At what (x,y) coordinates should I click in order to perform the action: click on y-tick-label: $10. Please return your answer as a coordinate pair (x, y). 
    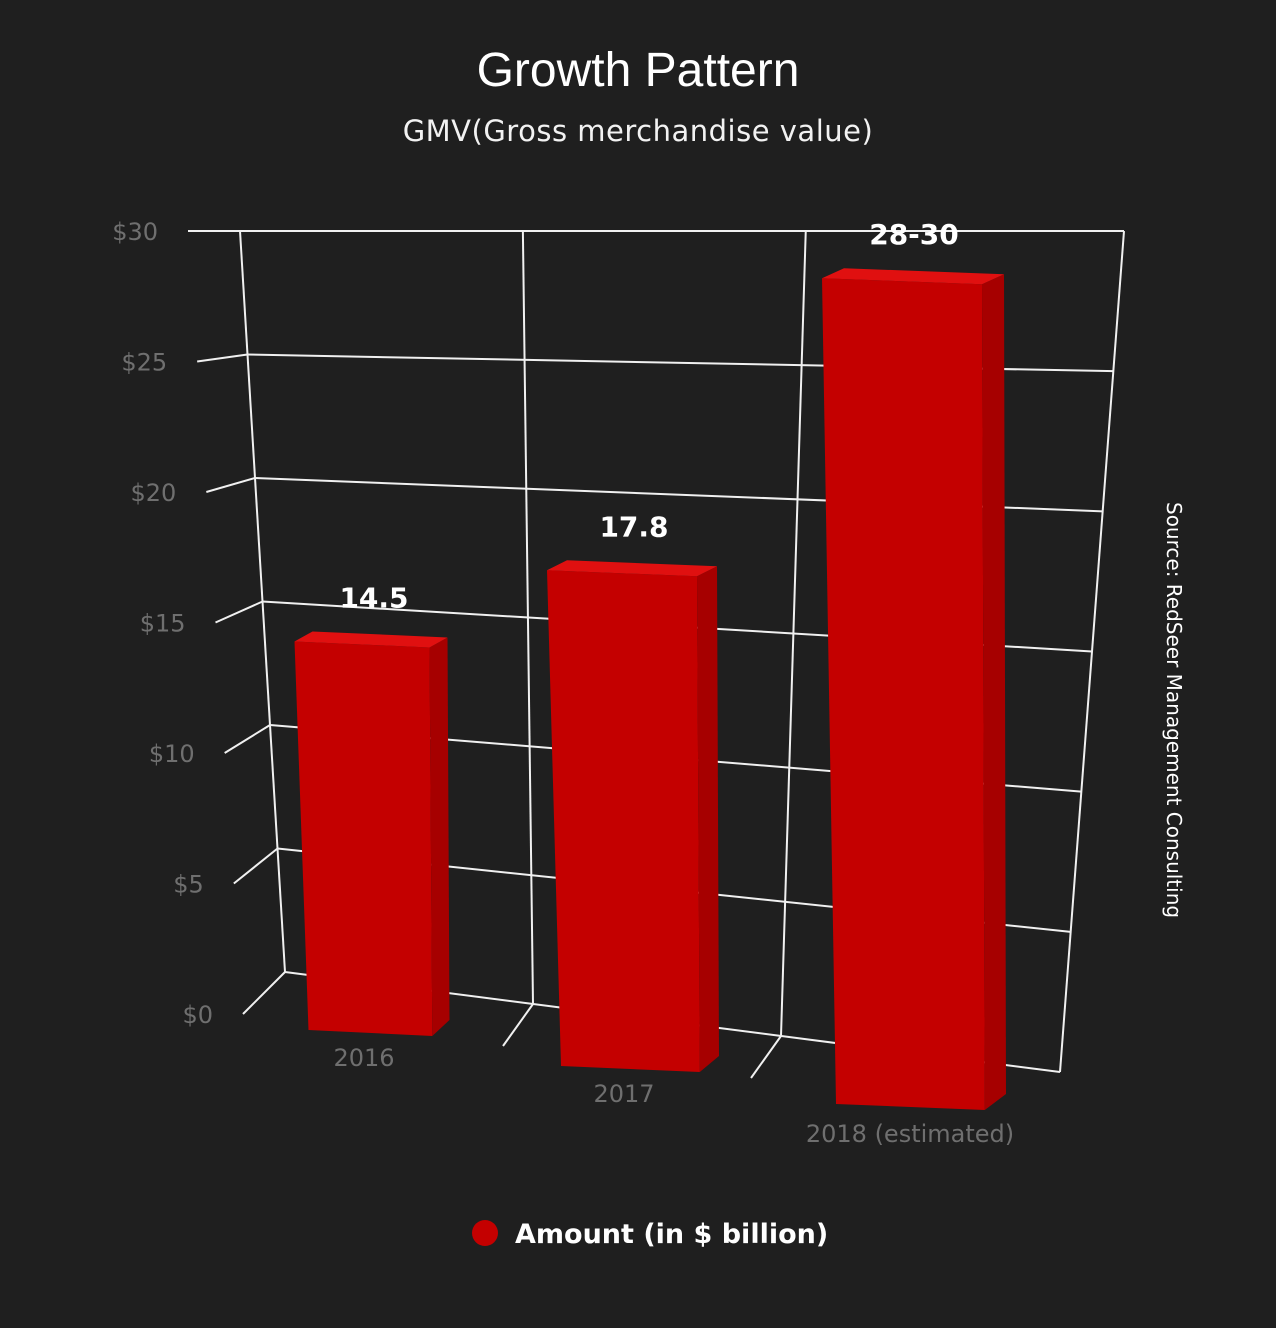
    Looking at the image, I should click on (172, 754).